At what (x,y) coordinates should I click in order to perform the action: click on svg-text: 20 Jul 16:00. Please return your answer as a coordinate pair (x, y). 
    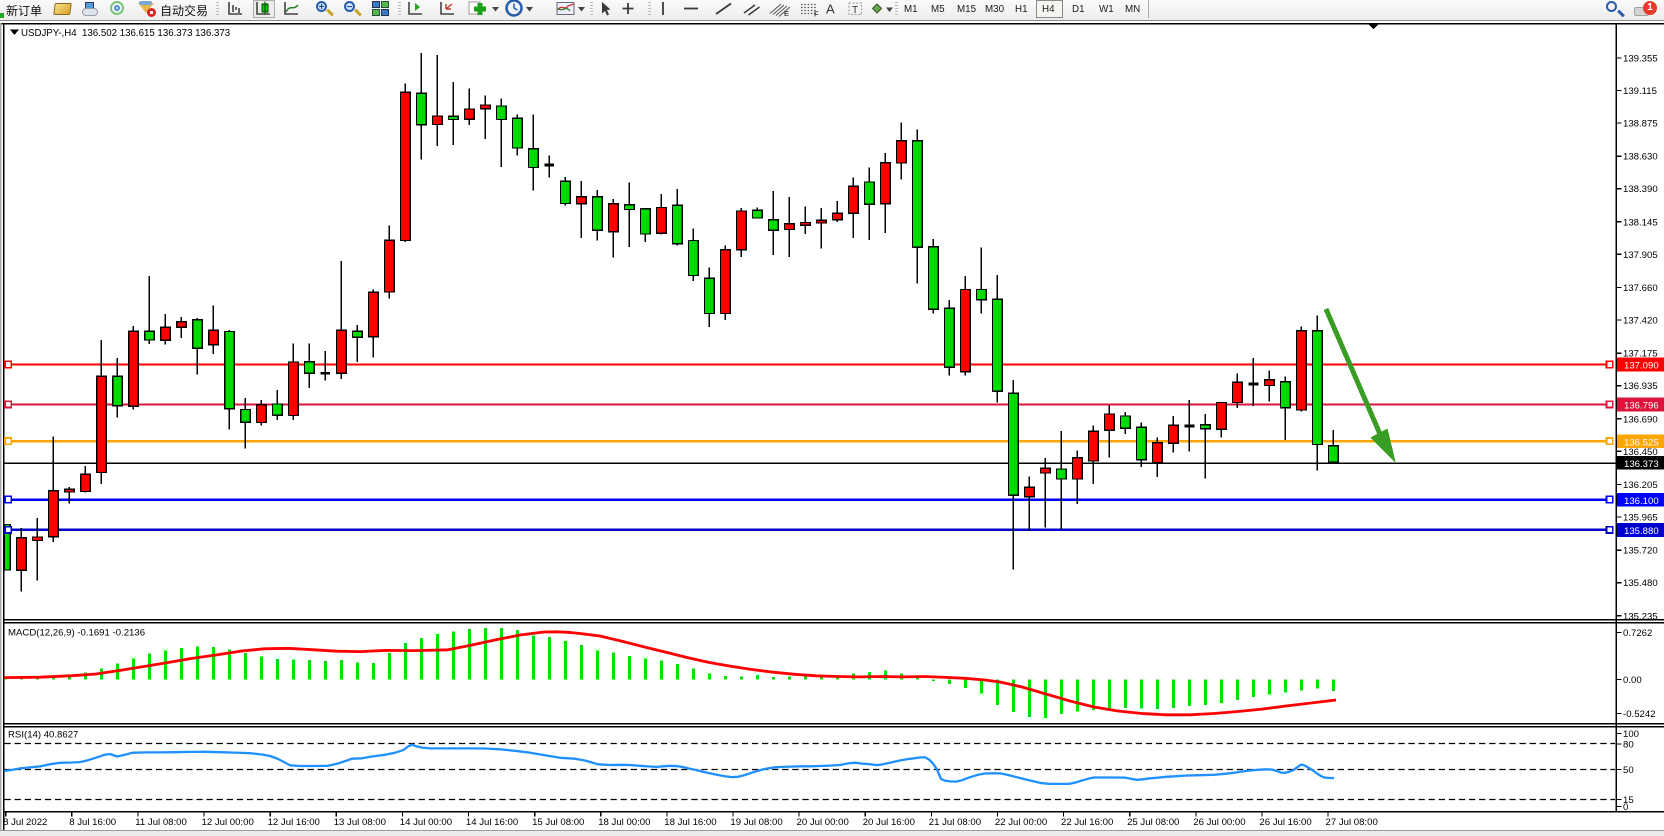
    Looking at the image, I should click on (889, 822).